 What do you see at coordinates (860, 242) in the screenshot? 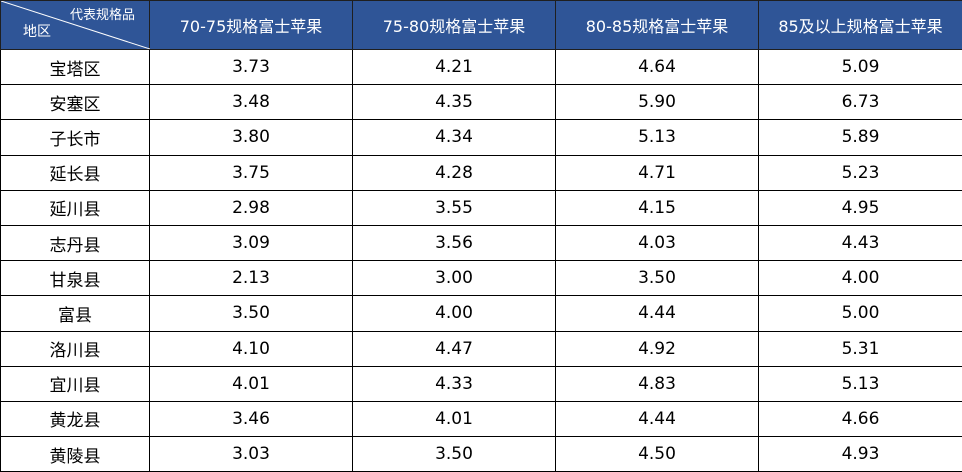
I see `price-cell: 4.43` at bounding box center [860, 242].